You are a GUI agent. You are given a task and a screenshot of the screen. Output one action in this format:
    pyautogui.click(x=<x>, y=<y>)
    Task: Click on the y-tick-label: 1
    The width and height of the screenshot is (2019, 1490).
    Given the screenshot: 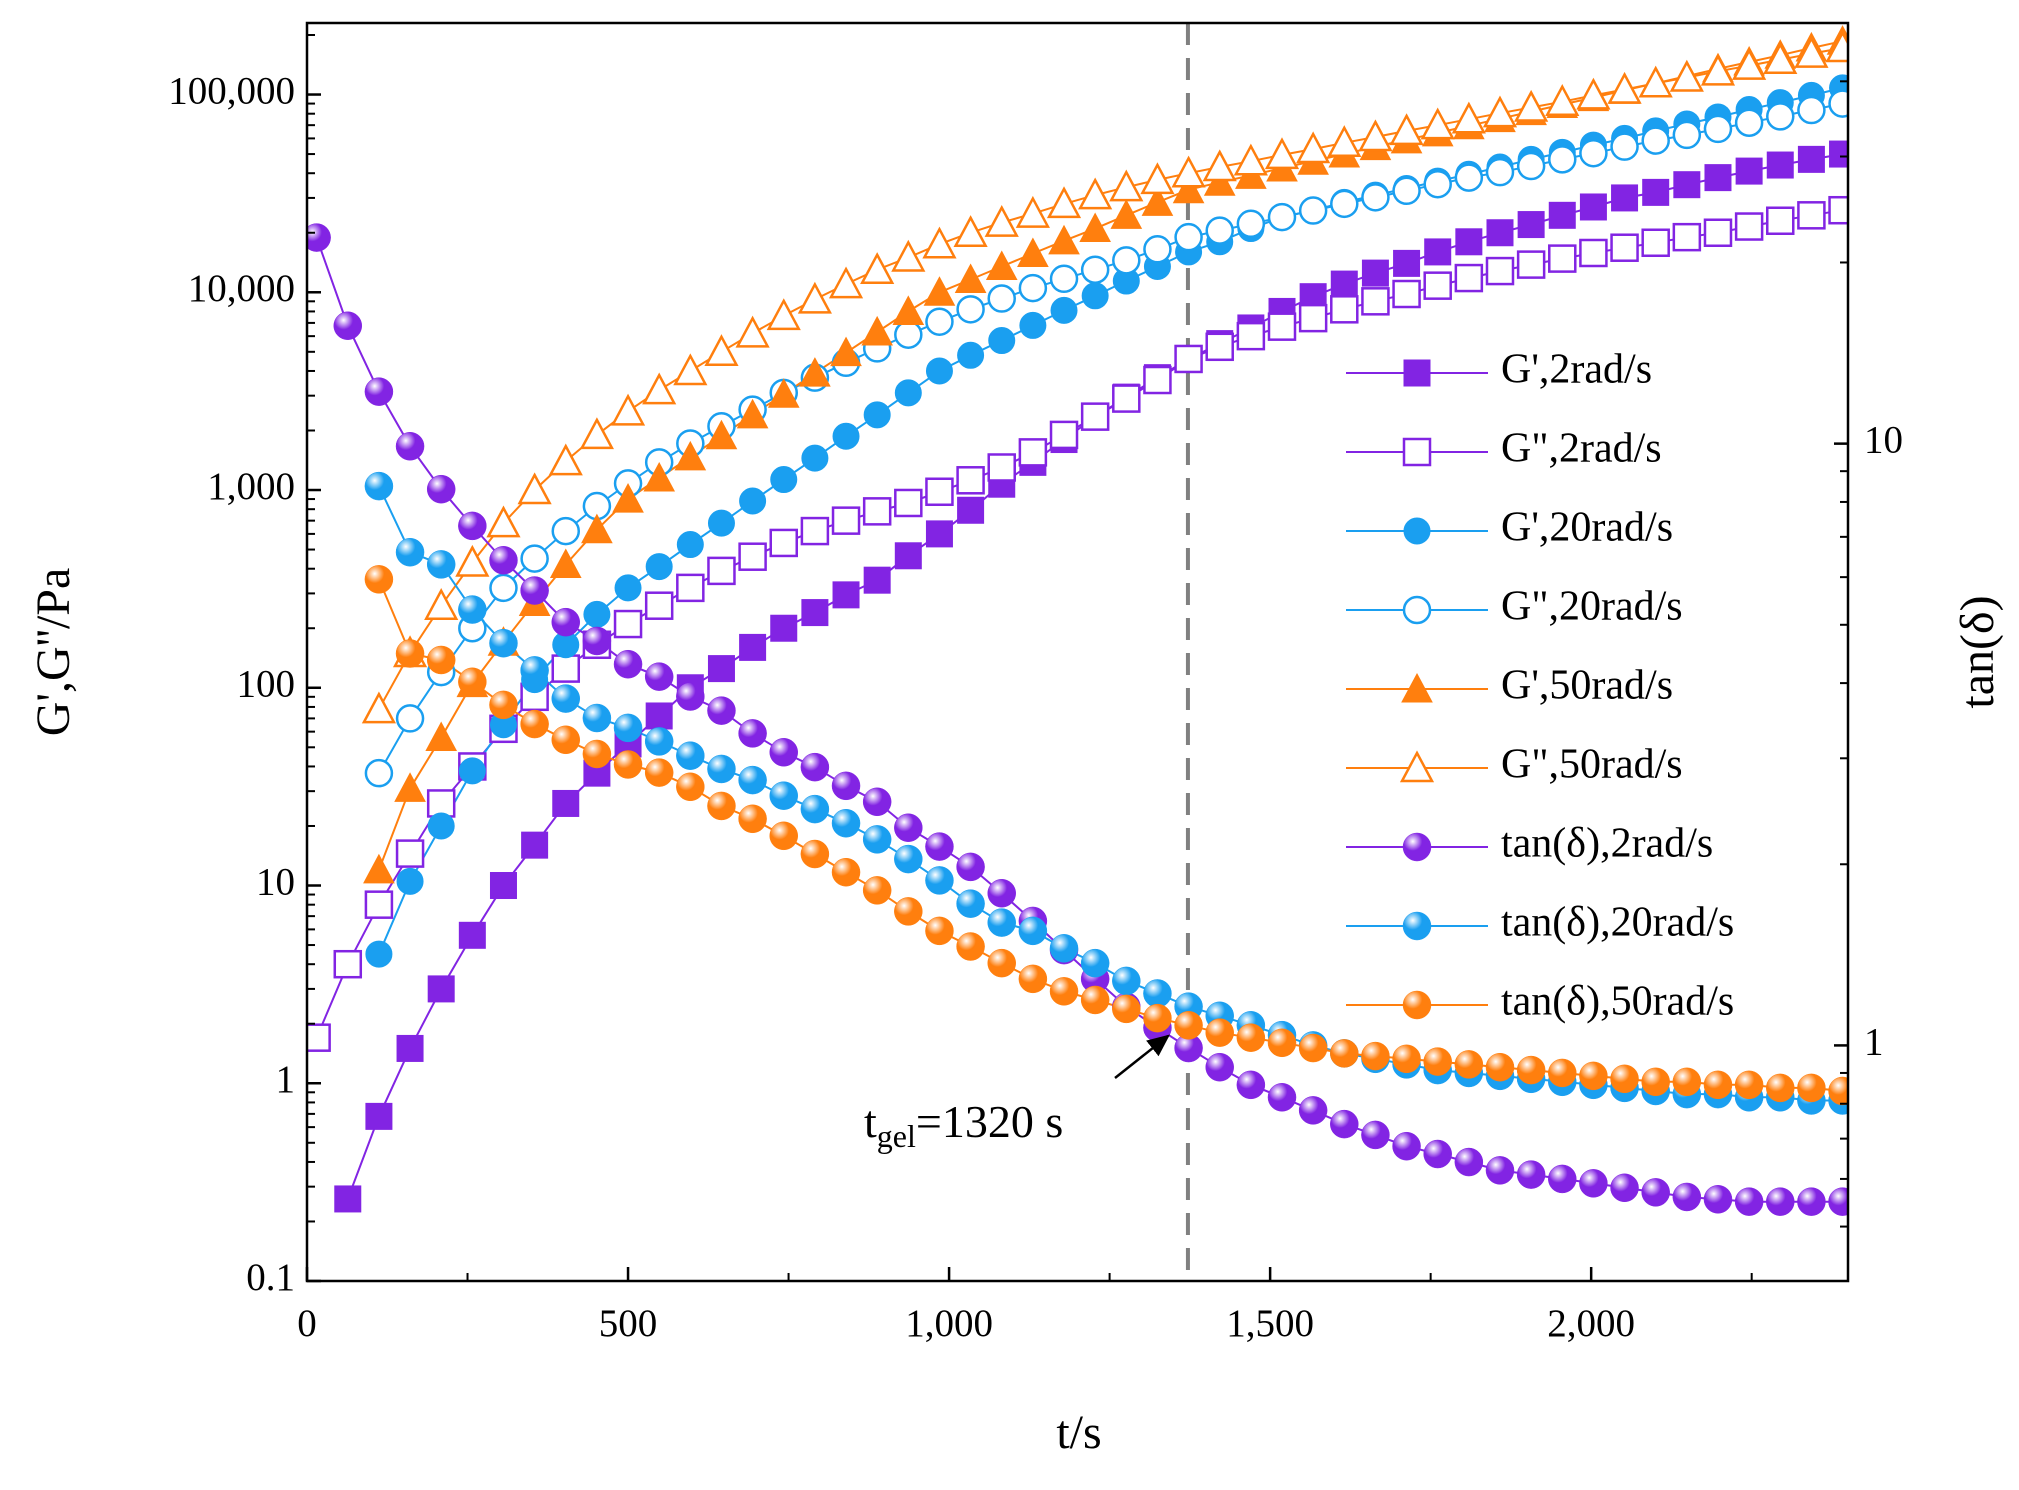 What is the action you would take?
    pyautogui.click(x=286, y=1079)
    